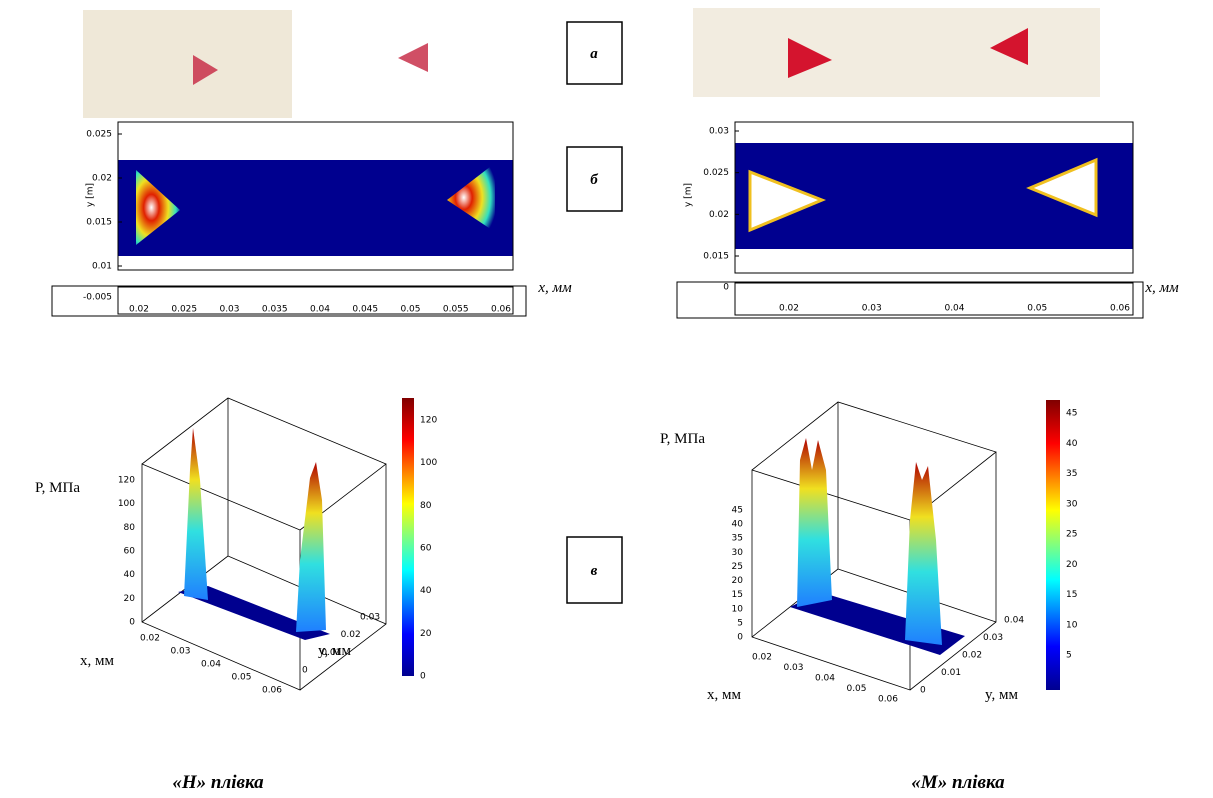 Image resolution: width=1213 pixels, height=798 pixels. I want to click on colorbar-tick-label: 10, so click(1072, 625).